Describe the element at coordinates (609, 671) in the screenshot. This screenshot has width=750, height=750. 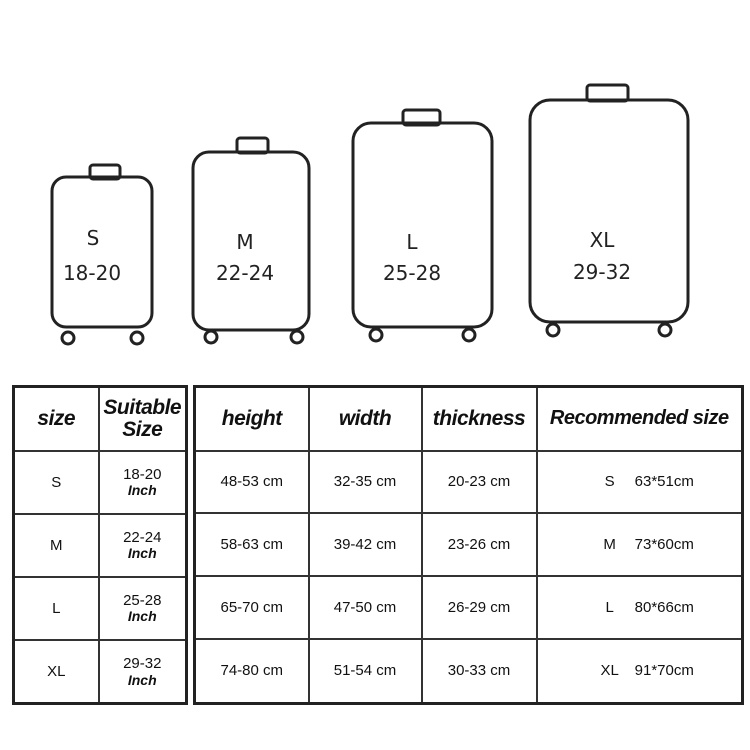
I see `rec-size: XL` at that location.